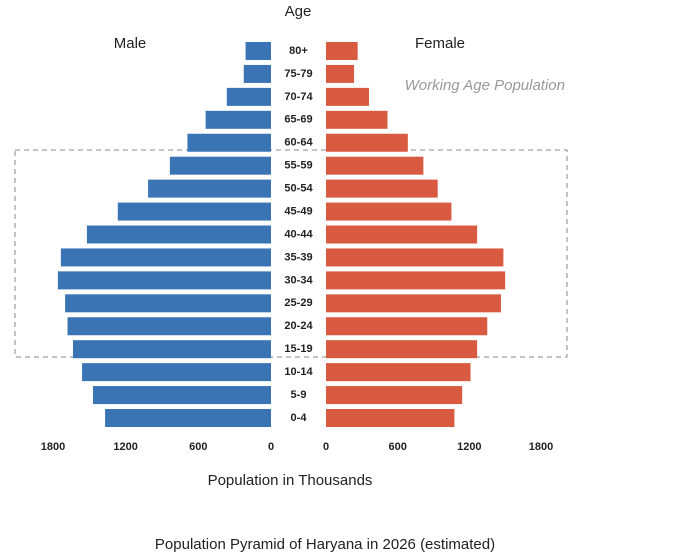 This screenshot has height=553, width=673. Describe the element at coordinates (298, 51) in the screenshot. I see `category-label: 80+` at that location.